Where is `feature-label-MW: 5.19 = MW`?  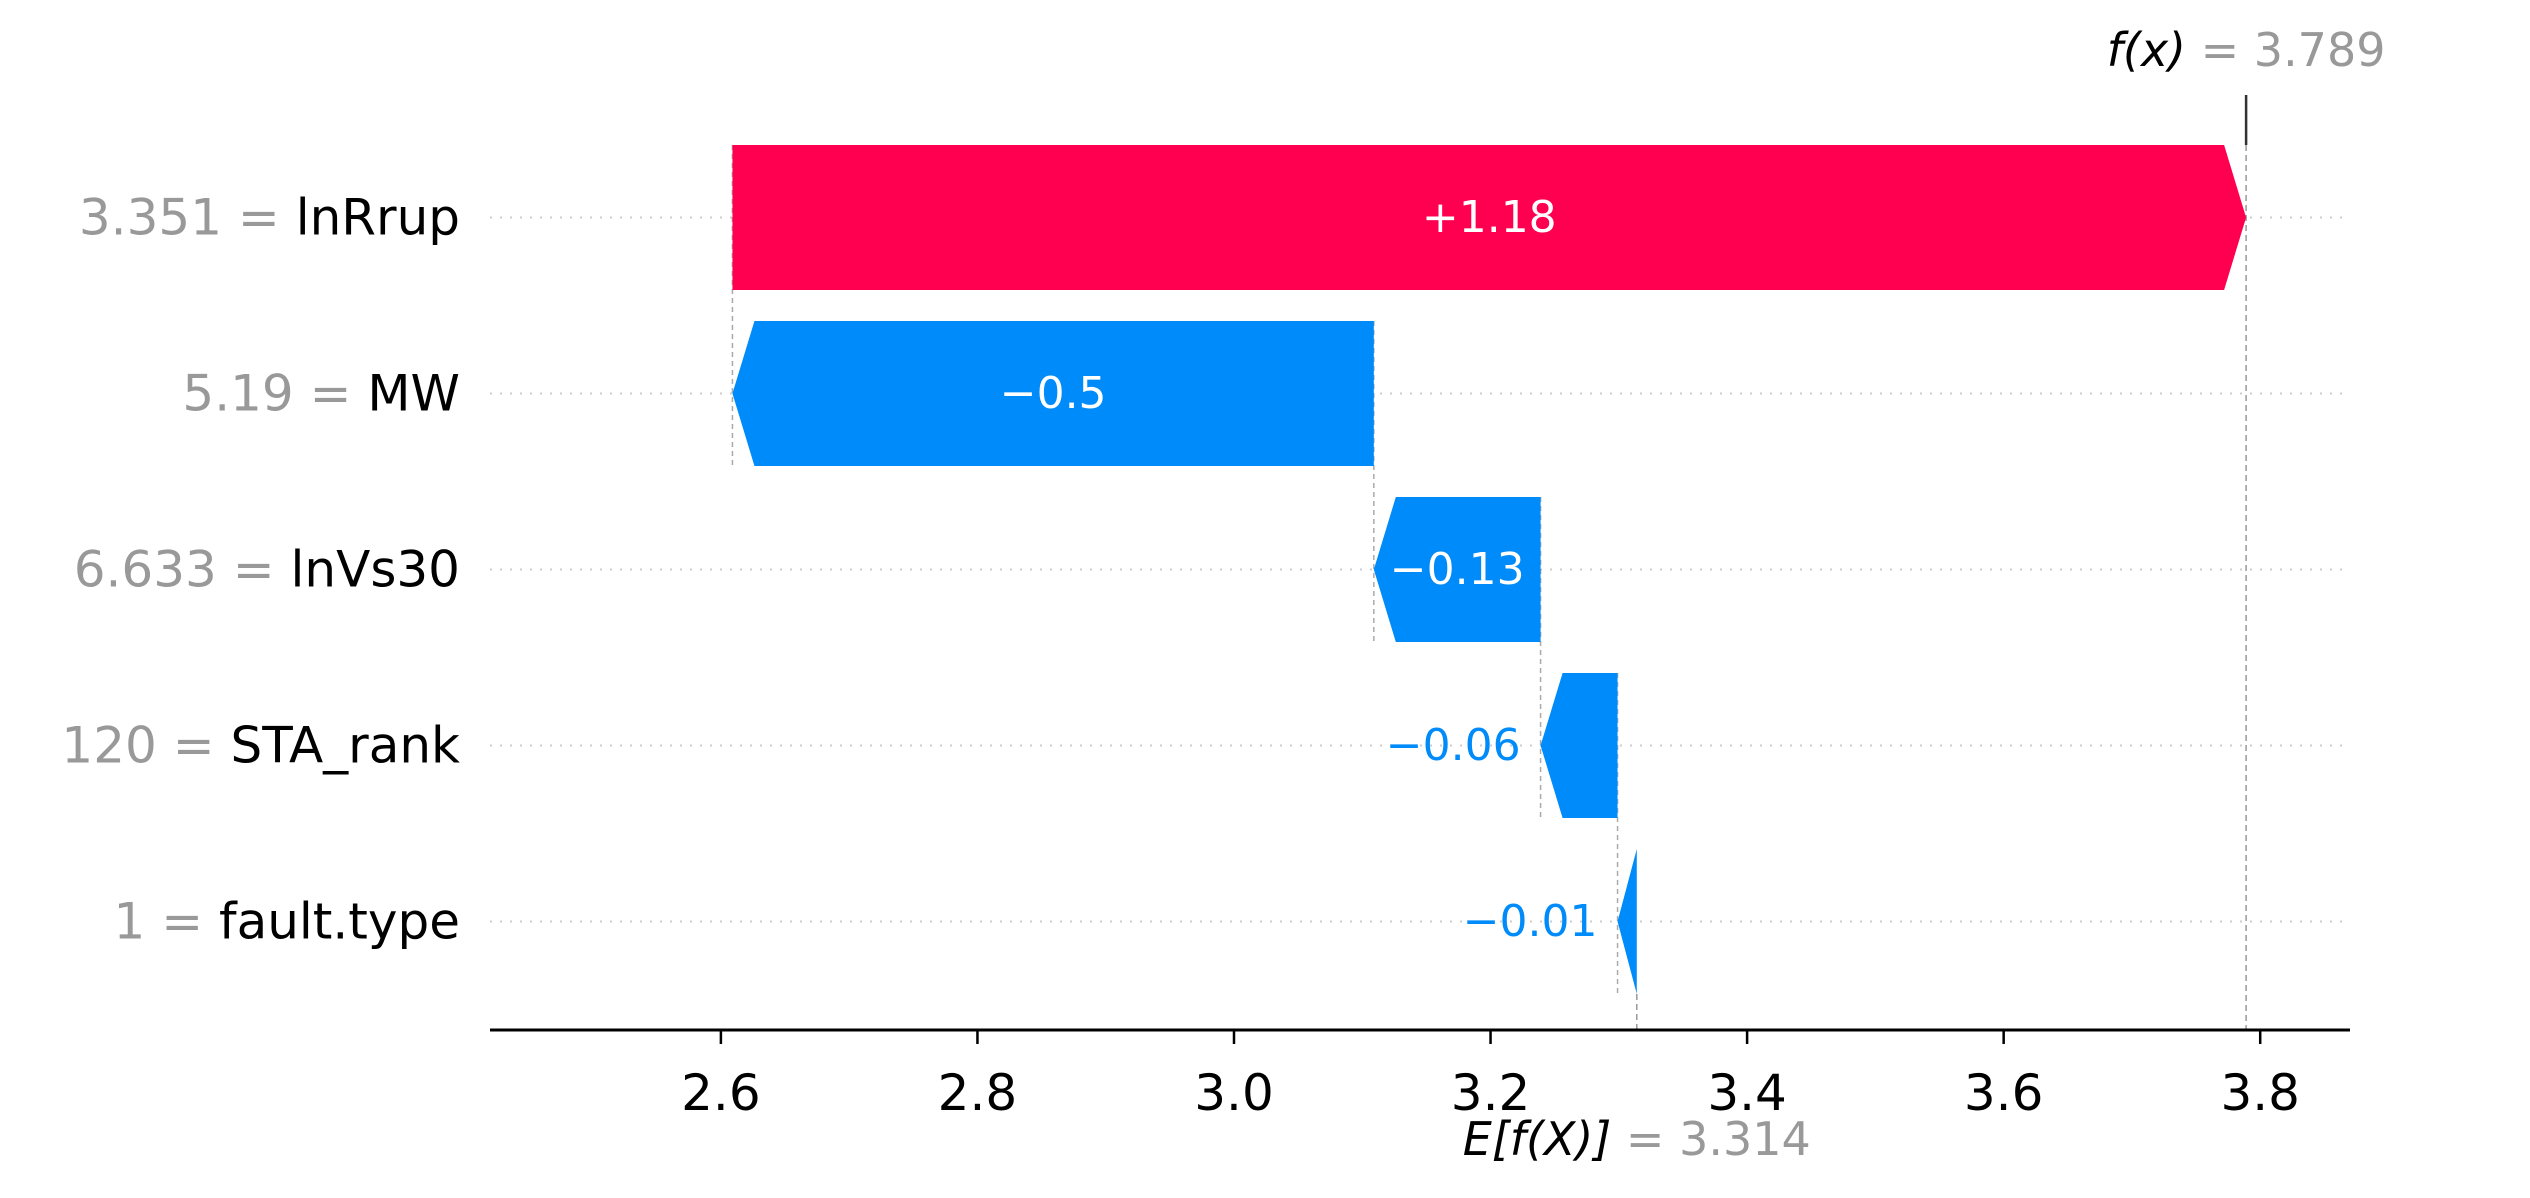 feature-label-MW: 5.19 = MW is located at coordinates (321, 394).